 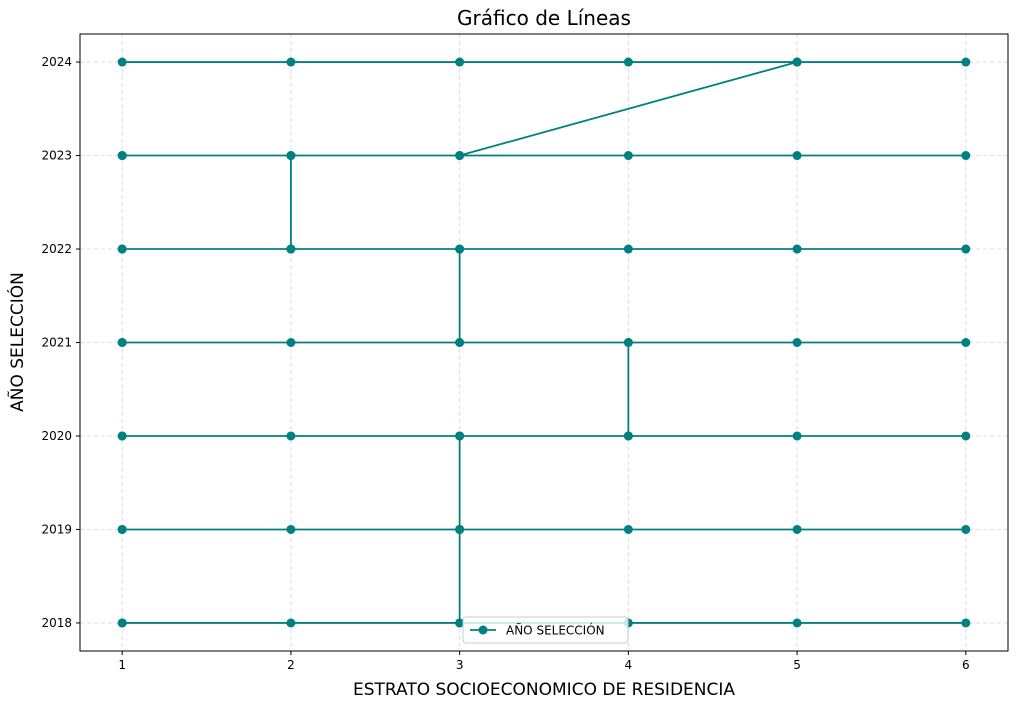 What do you see at coordinates (291, 665) in the screenshot?
I see `x-tick-label: 2` at bounding box center [291, 665].